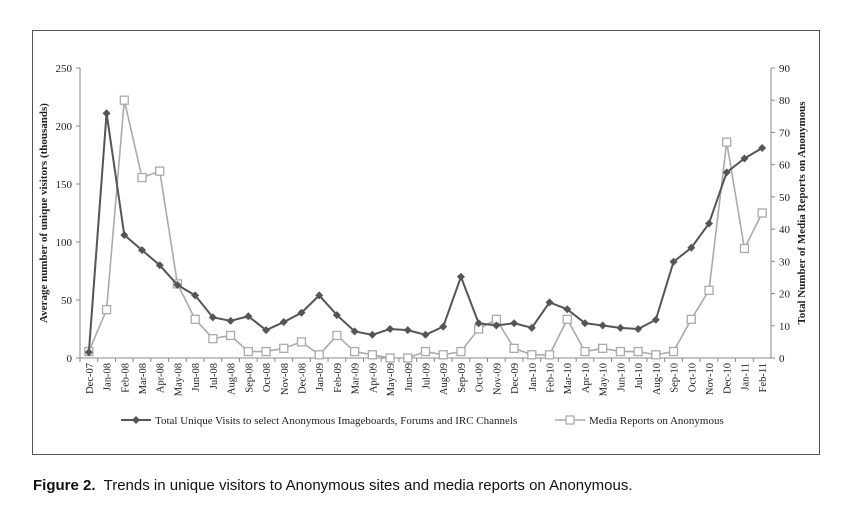  I want to click on x-tick-label: Dec-09, so click(515, 378).